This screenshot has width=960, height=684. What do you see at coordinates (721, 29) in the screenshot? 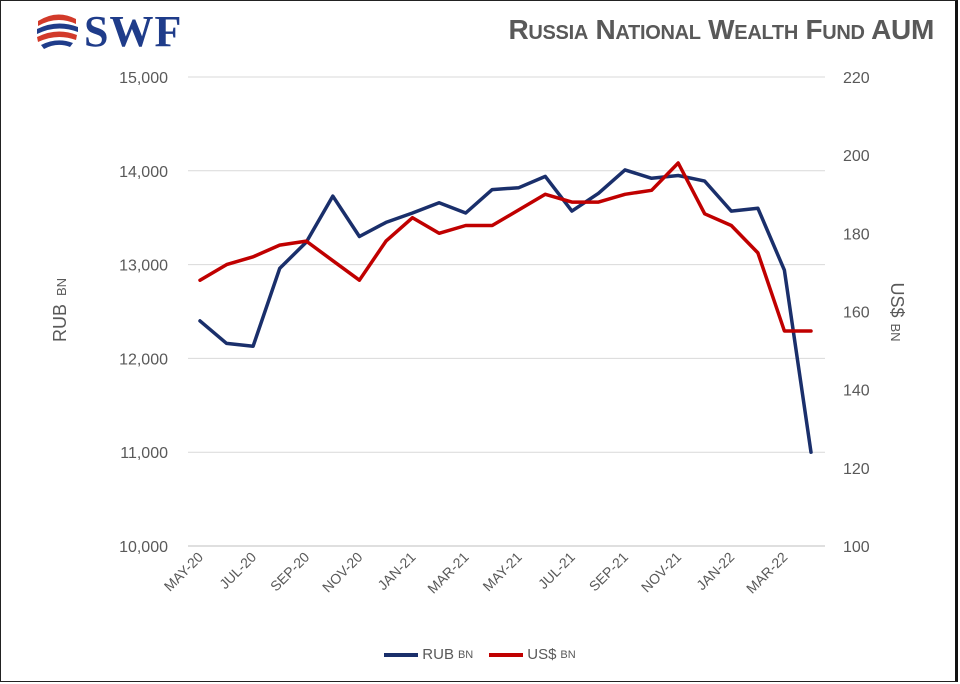
I see `chart-title: Russia National Wealth Fund AUM` at bounding box center [721, 29].